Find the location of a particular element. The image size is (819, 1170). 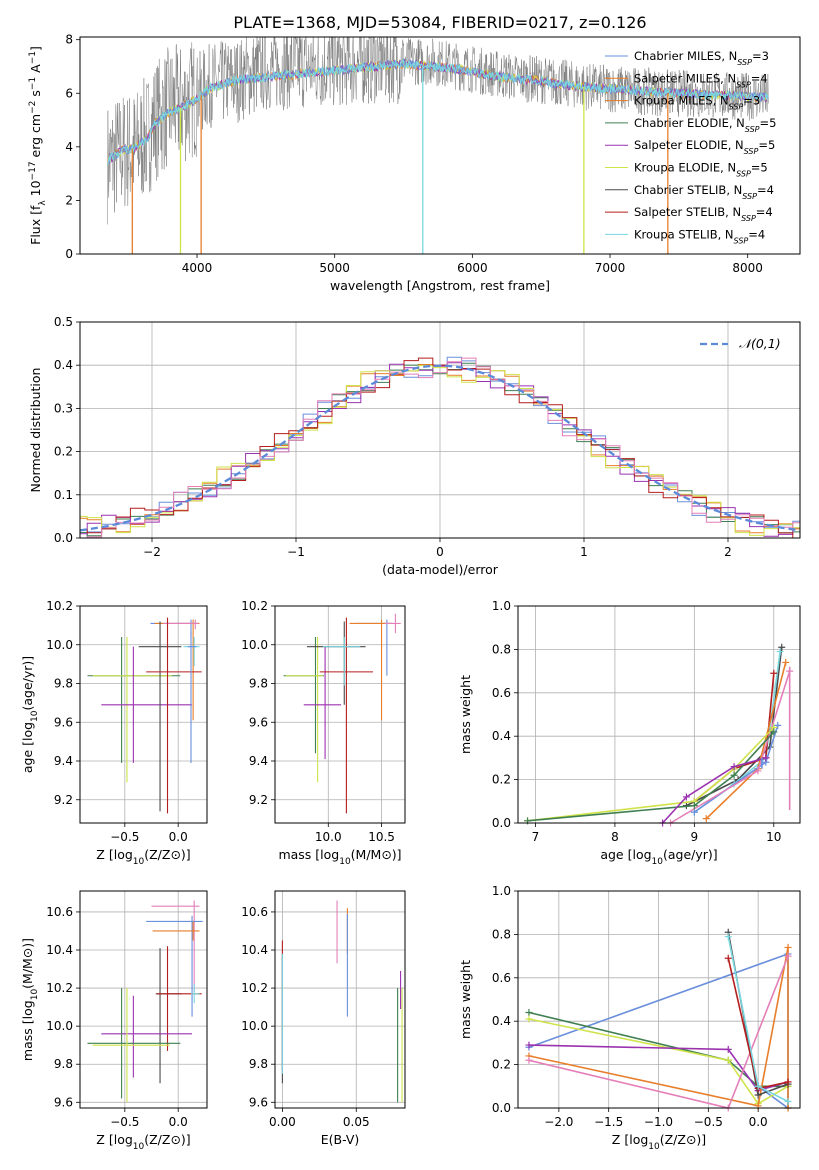

x-tick-label: 5000 is located at coordinates (334, 268).